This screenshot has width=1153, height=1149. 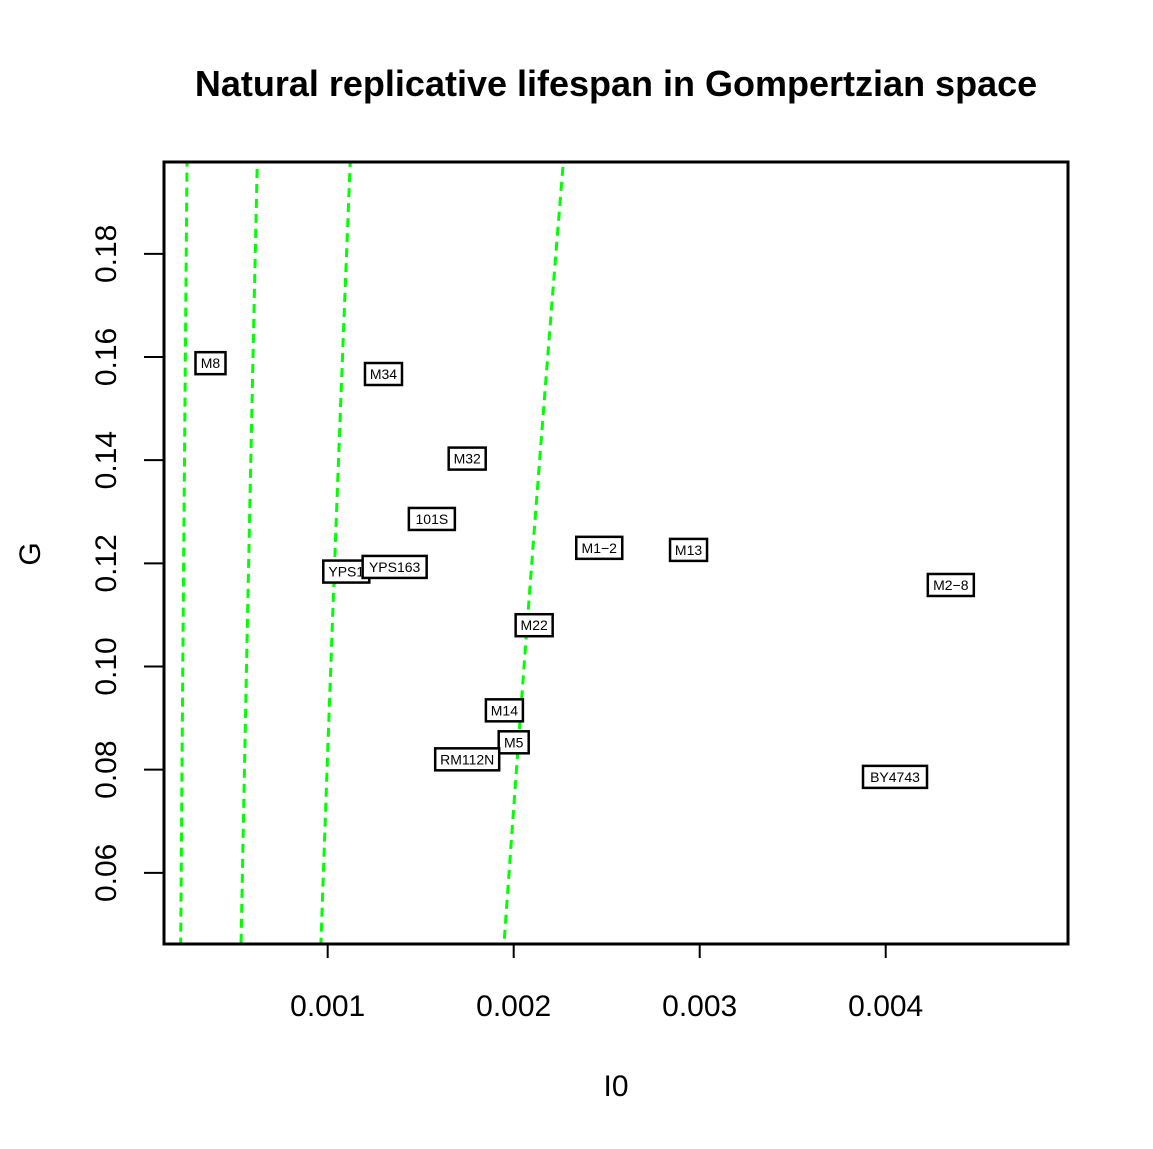 I want to click on point-label: M5, so click(x=514, y=742).